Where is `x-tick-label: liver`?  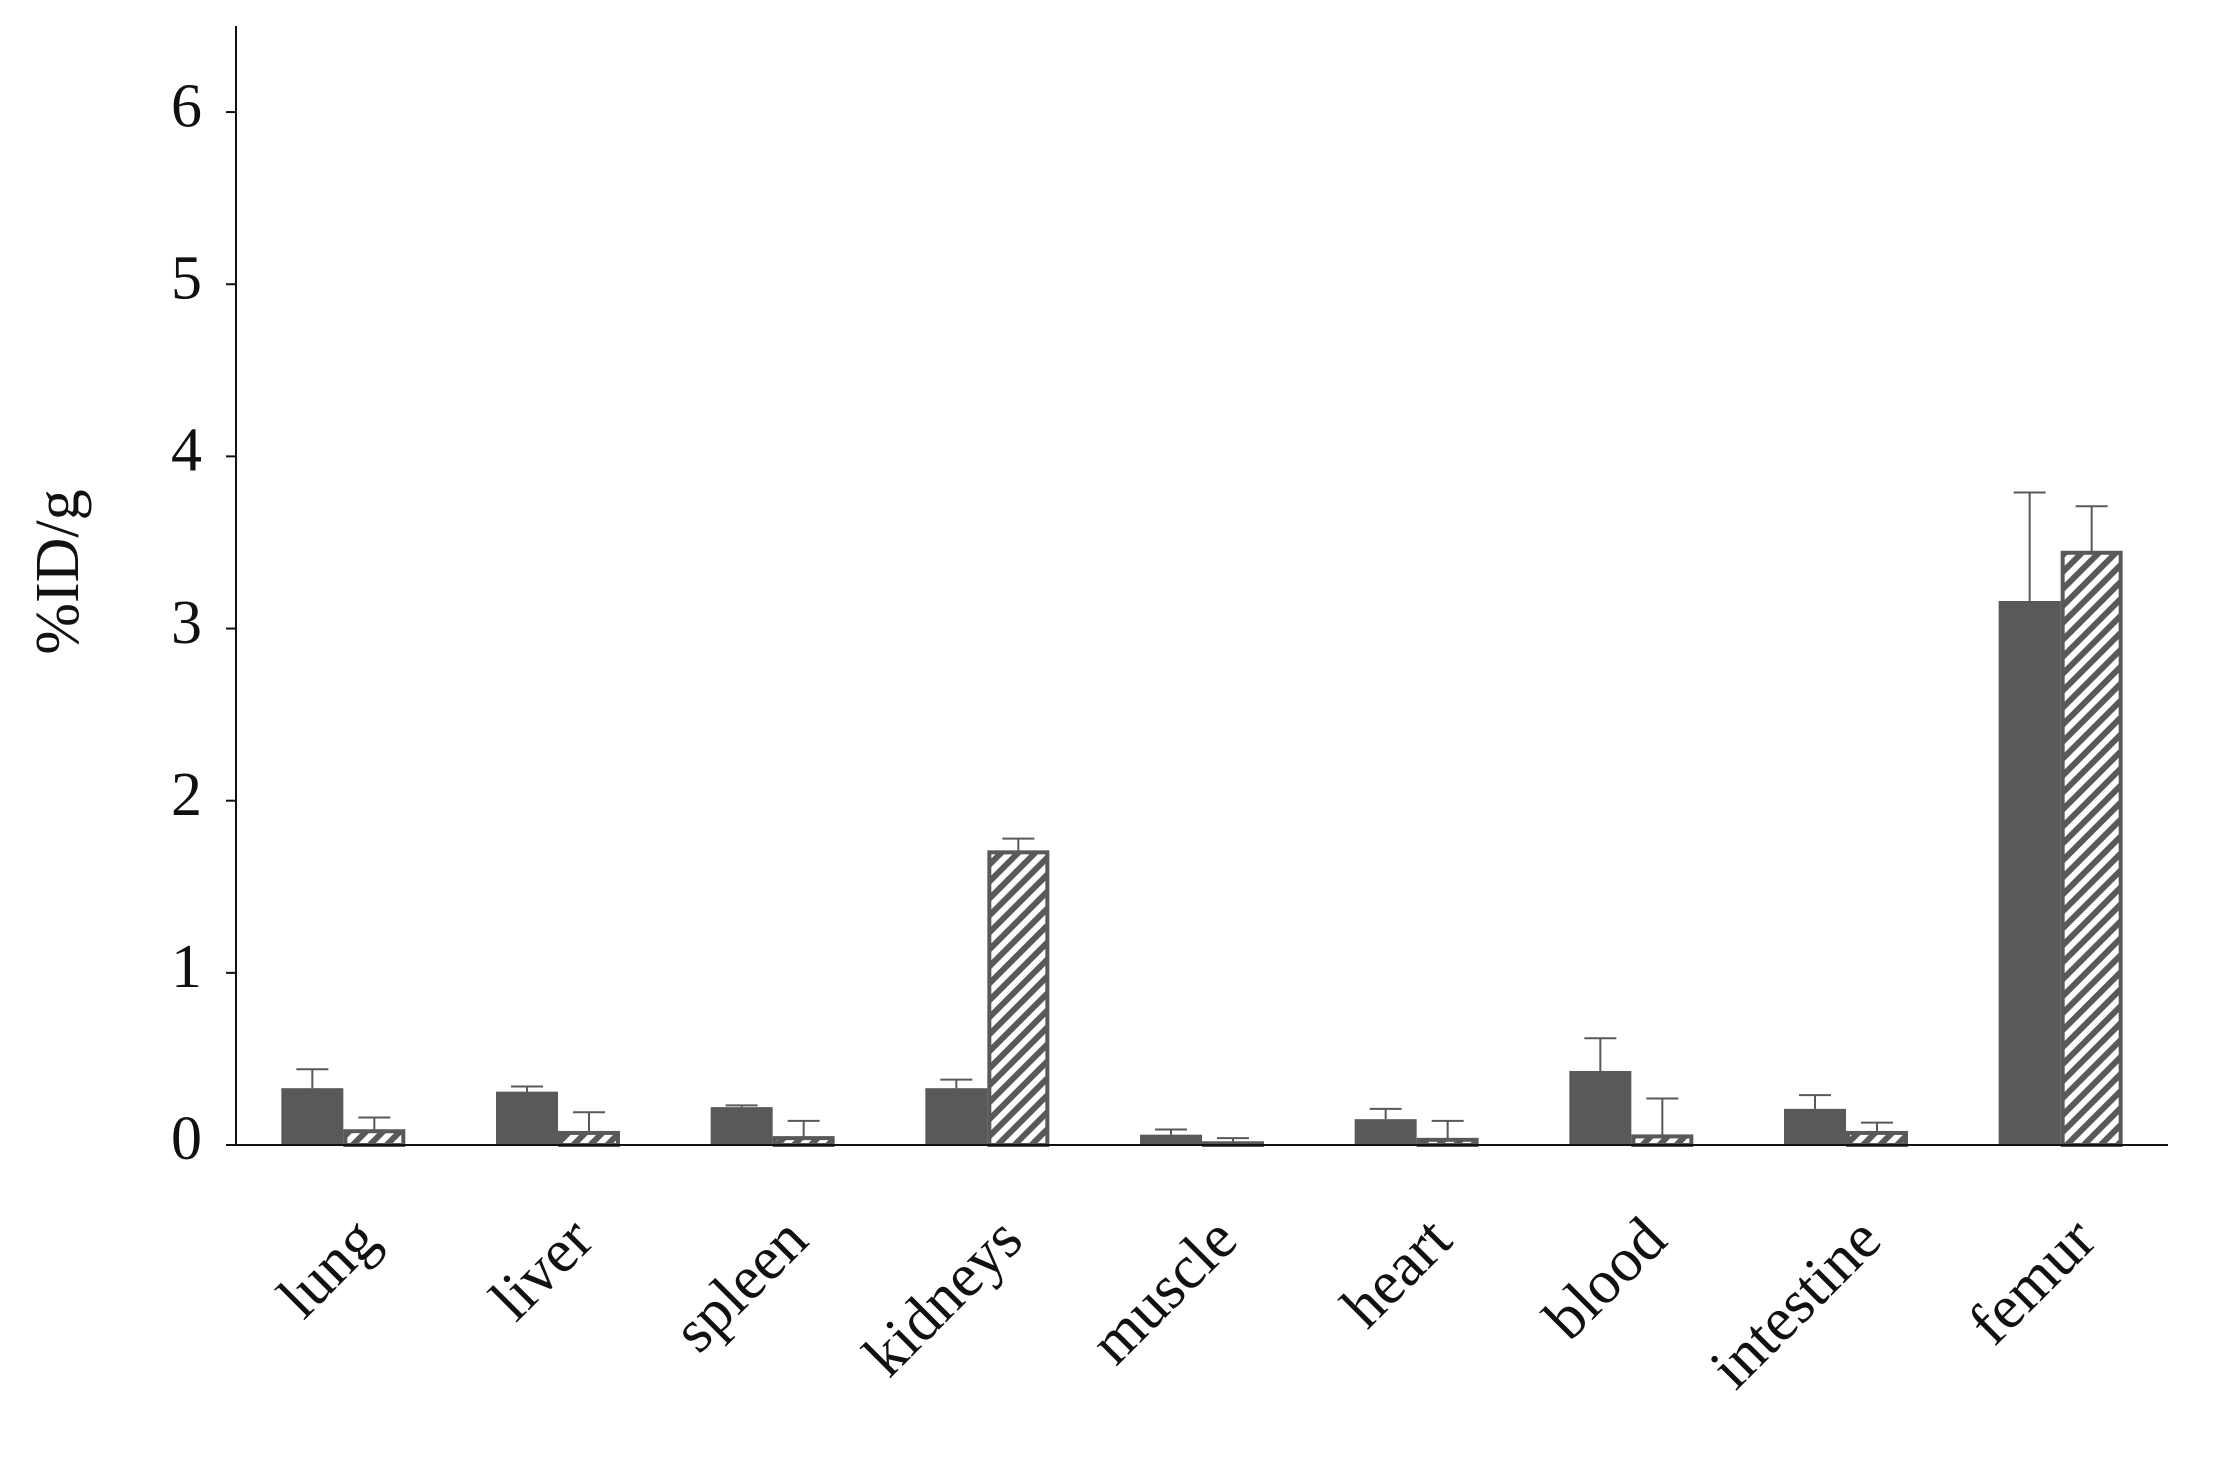
x-tick-label: liver is located at coordinates (542, 1269).